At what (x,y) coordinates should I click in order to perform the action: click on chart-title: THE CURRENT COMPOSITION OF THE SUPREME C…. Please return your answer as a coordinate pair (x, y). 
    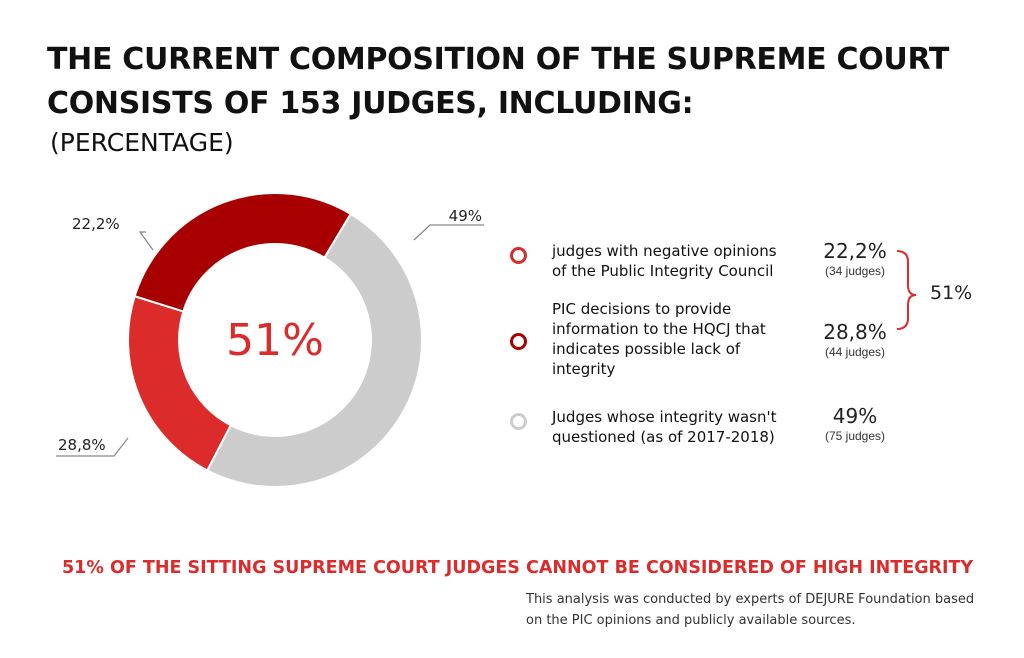
    Looking at the image, I should click on (527, 82).